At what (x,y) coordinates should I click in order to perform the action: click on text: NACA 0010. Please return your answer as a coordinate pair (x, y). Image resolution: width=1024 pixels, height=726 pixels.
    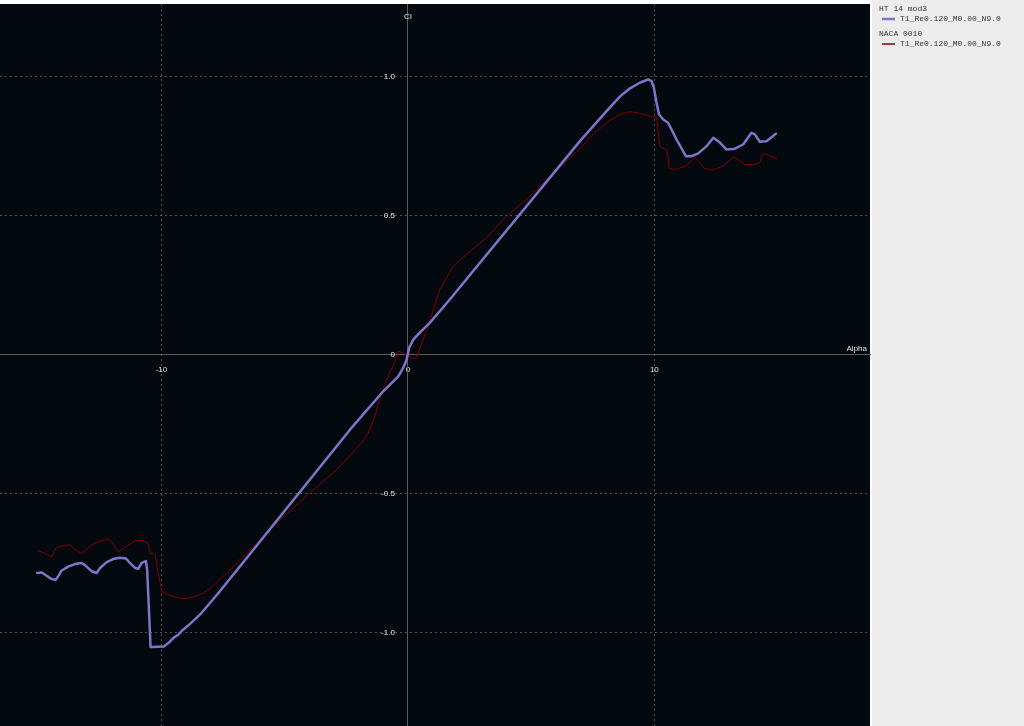
    Looking at the image, I should click on (901, 34).